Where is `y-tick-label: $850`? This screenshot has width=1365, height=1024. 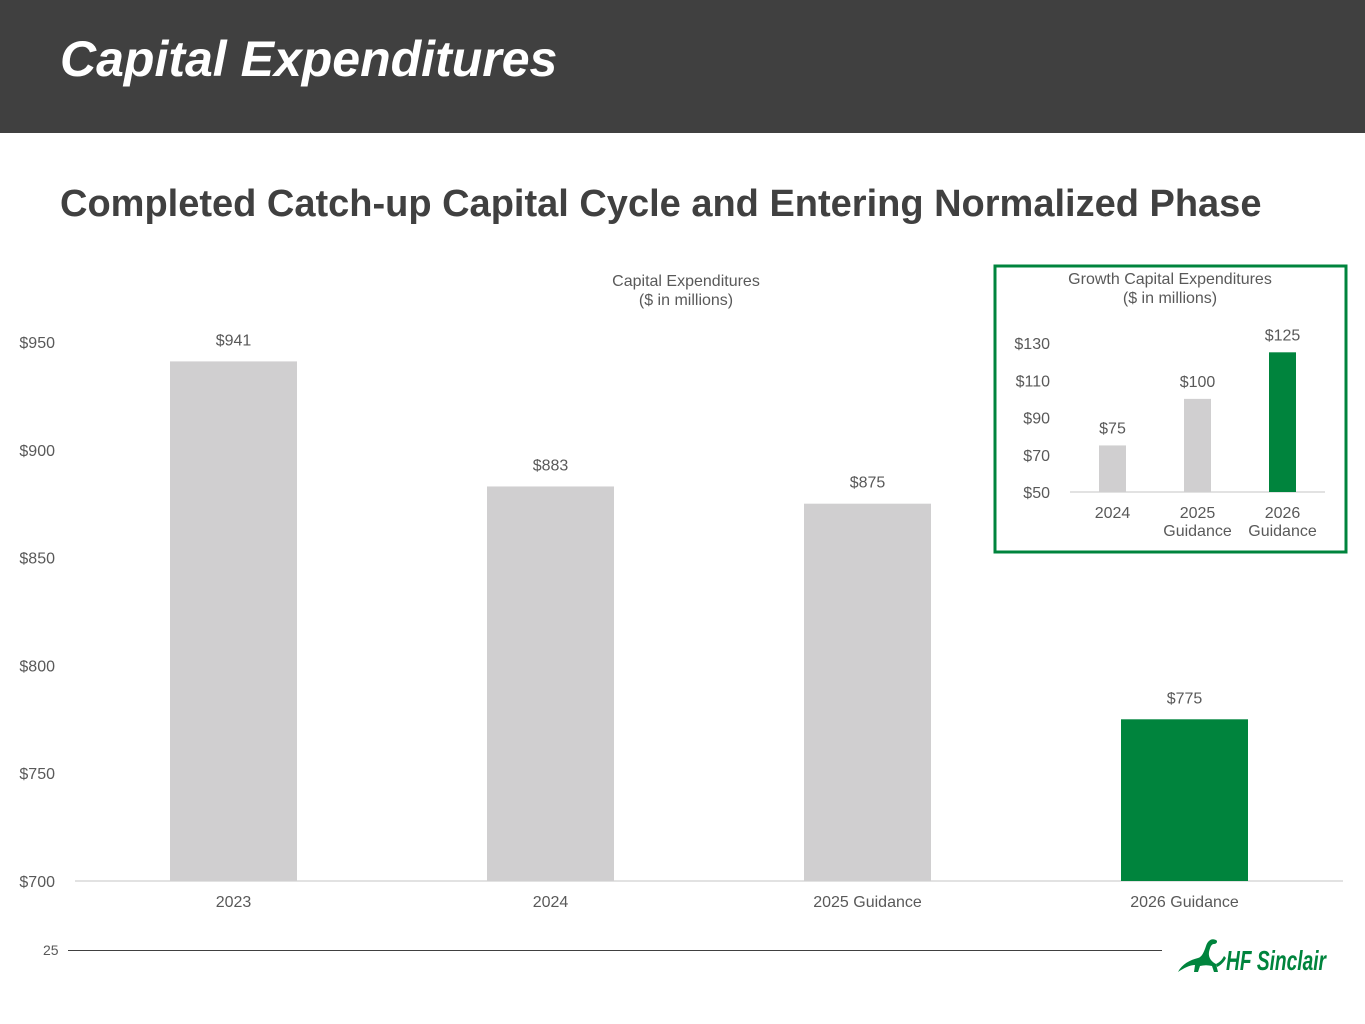 y-tick-label: $850 is located at coordinates (37, 559).